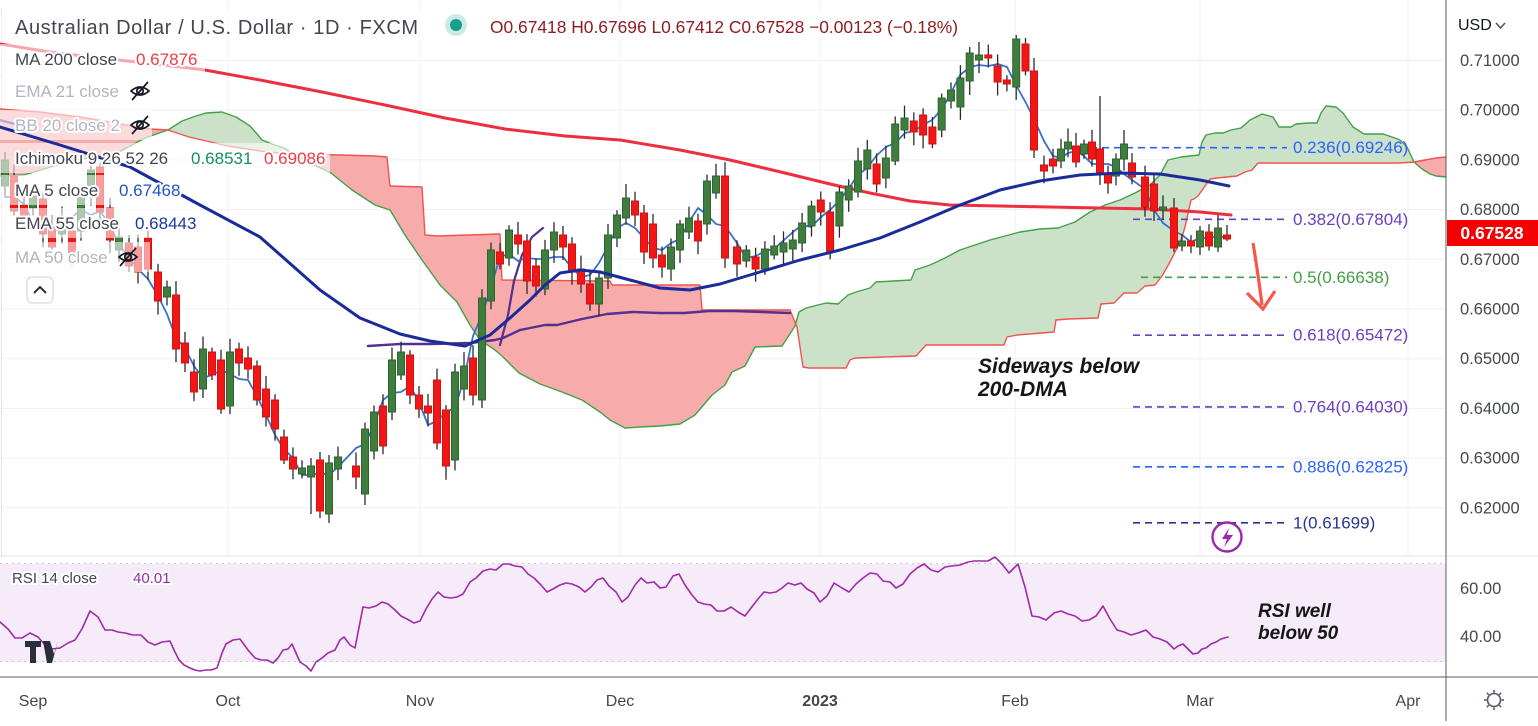 The image size is (1538, 726). I want to click on svg-text: Sep, so click(33, 701).